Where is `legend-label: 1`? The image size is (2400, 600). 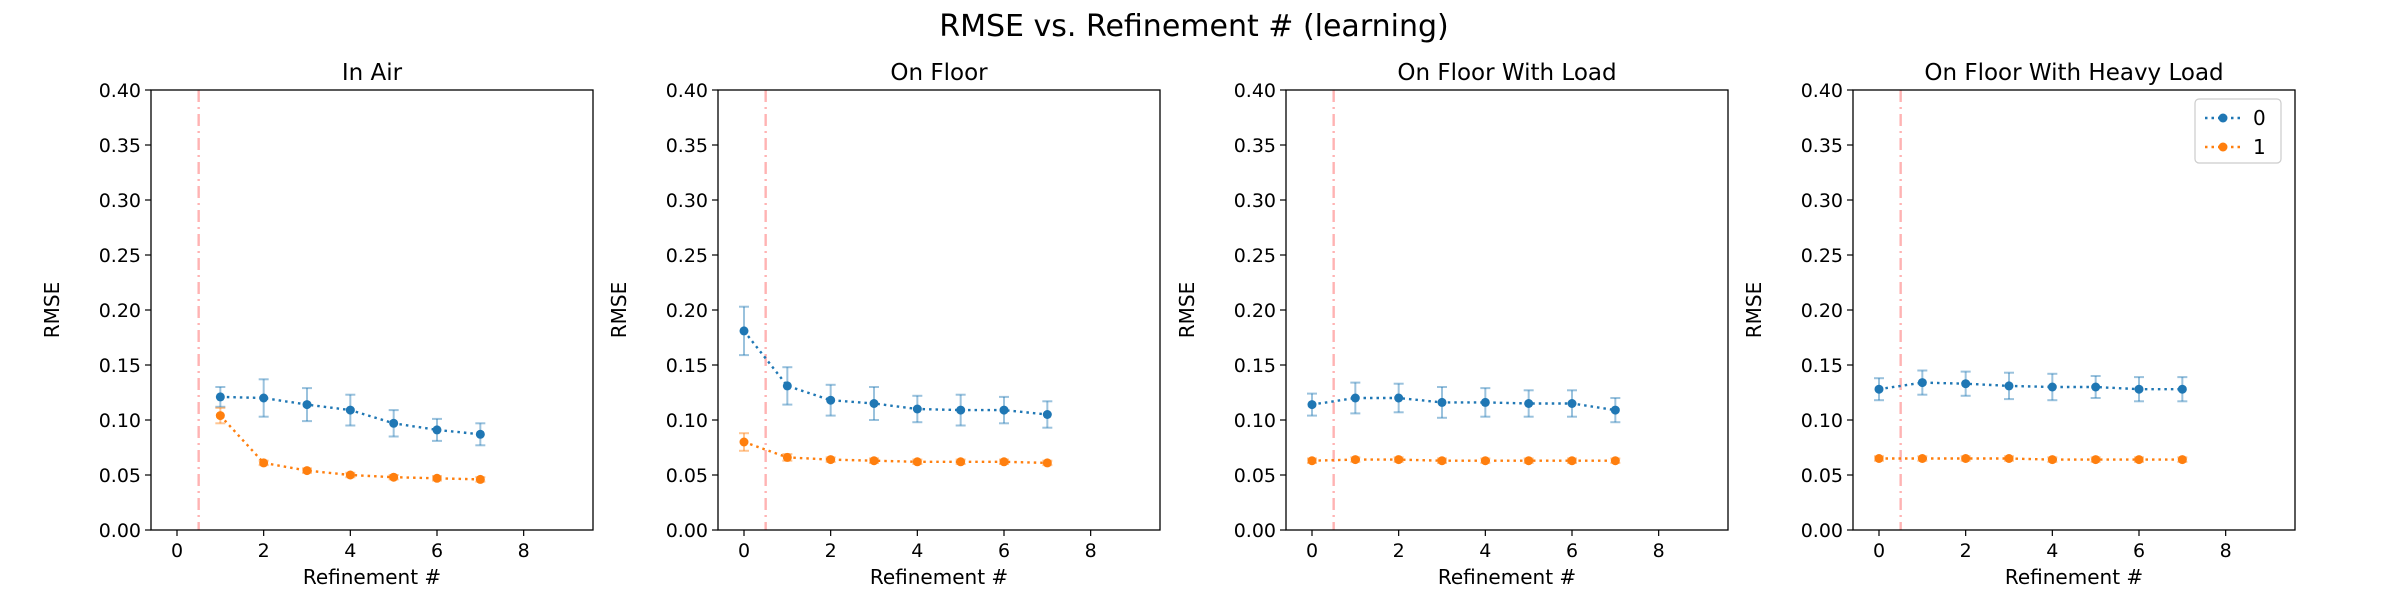
legend-label: 1 is located at coordinates (2259, 147).